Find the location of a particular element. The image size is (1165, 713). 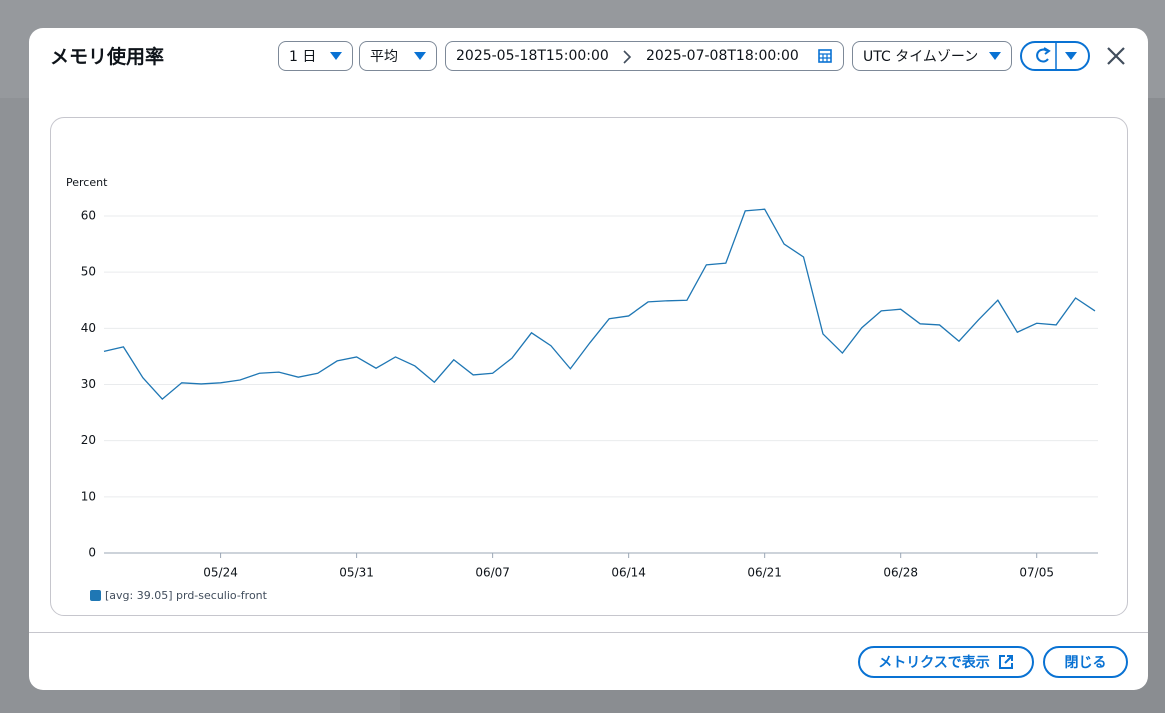

timezone-select: UTC タイムゾーン is located at coordinates (932, 56).